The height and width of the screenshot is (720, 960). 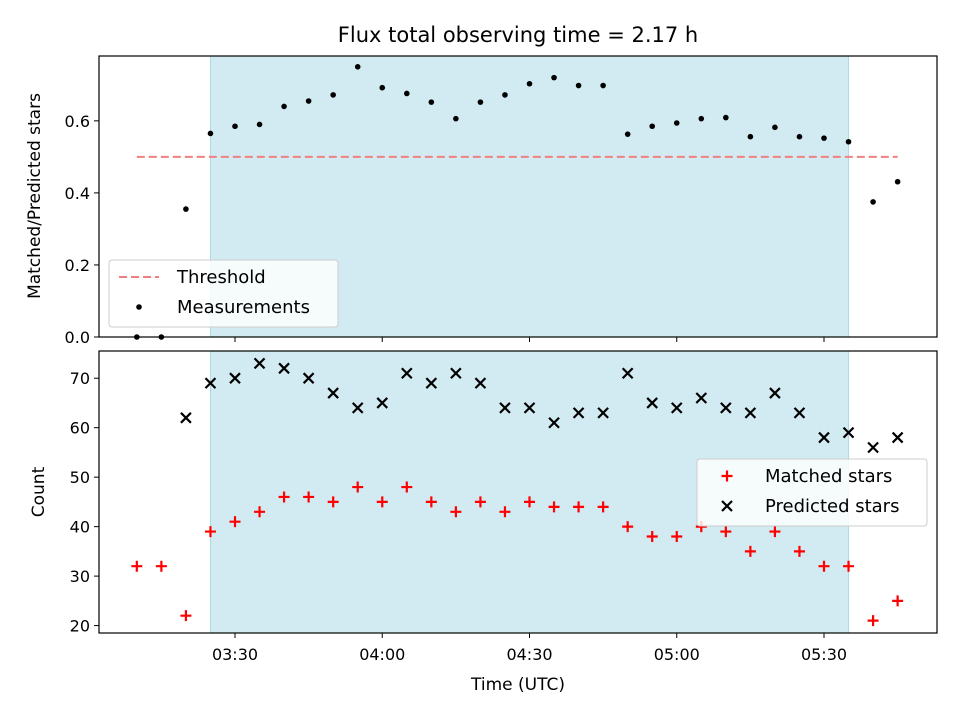 I want to click on x-tick-label: 04:30, so click(x=529, y=654).